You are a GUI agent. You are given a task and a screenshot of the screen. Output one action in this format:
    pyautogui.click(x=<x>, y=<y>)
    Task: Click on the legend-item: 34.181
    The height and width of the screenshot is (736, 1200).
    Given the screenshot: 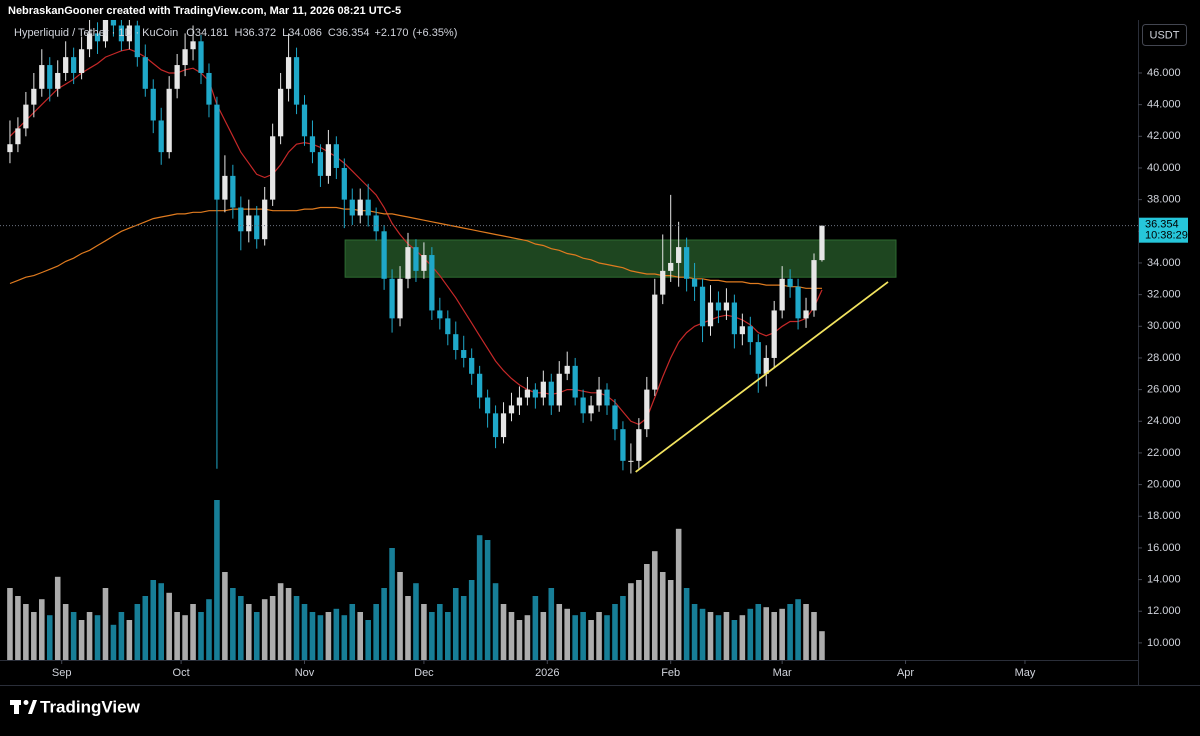 What is the action you would take?
    pyautogui.click(x=212, y=33)
    